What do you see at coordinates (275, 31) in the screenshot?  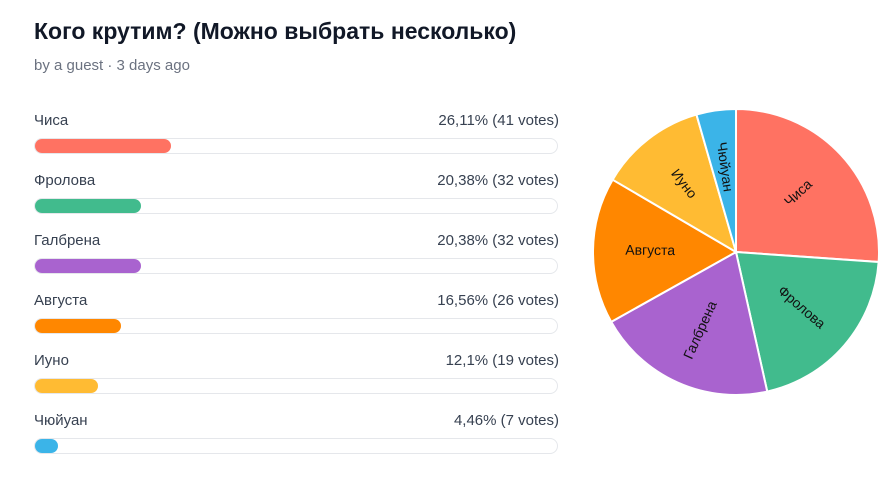 I see `poll-title: Кого крутим? (Можно выбрать несколько)` at bounding box center [275, 31].